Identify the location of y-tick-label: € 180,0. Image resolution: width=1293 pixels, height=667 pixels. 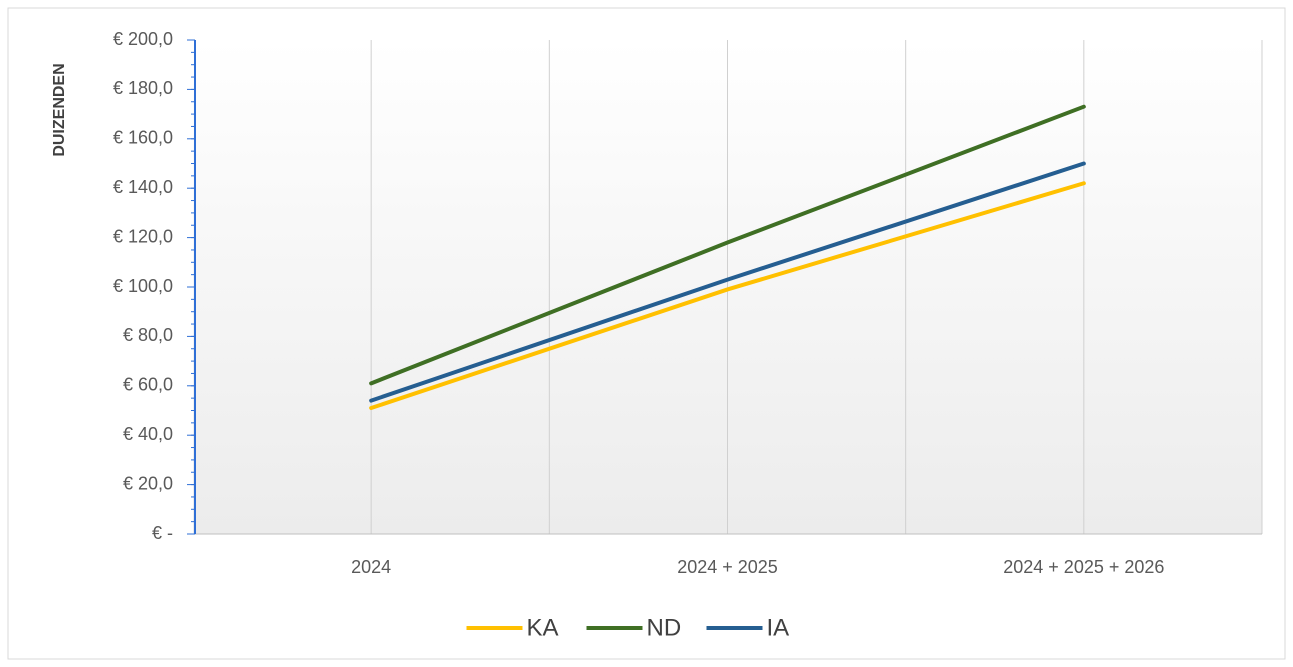
(143, 88).